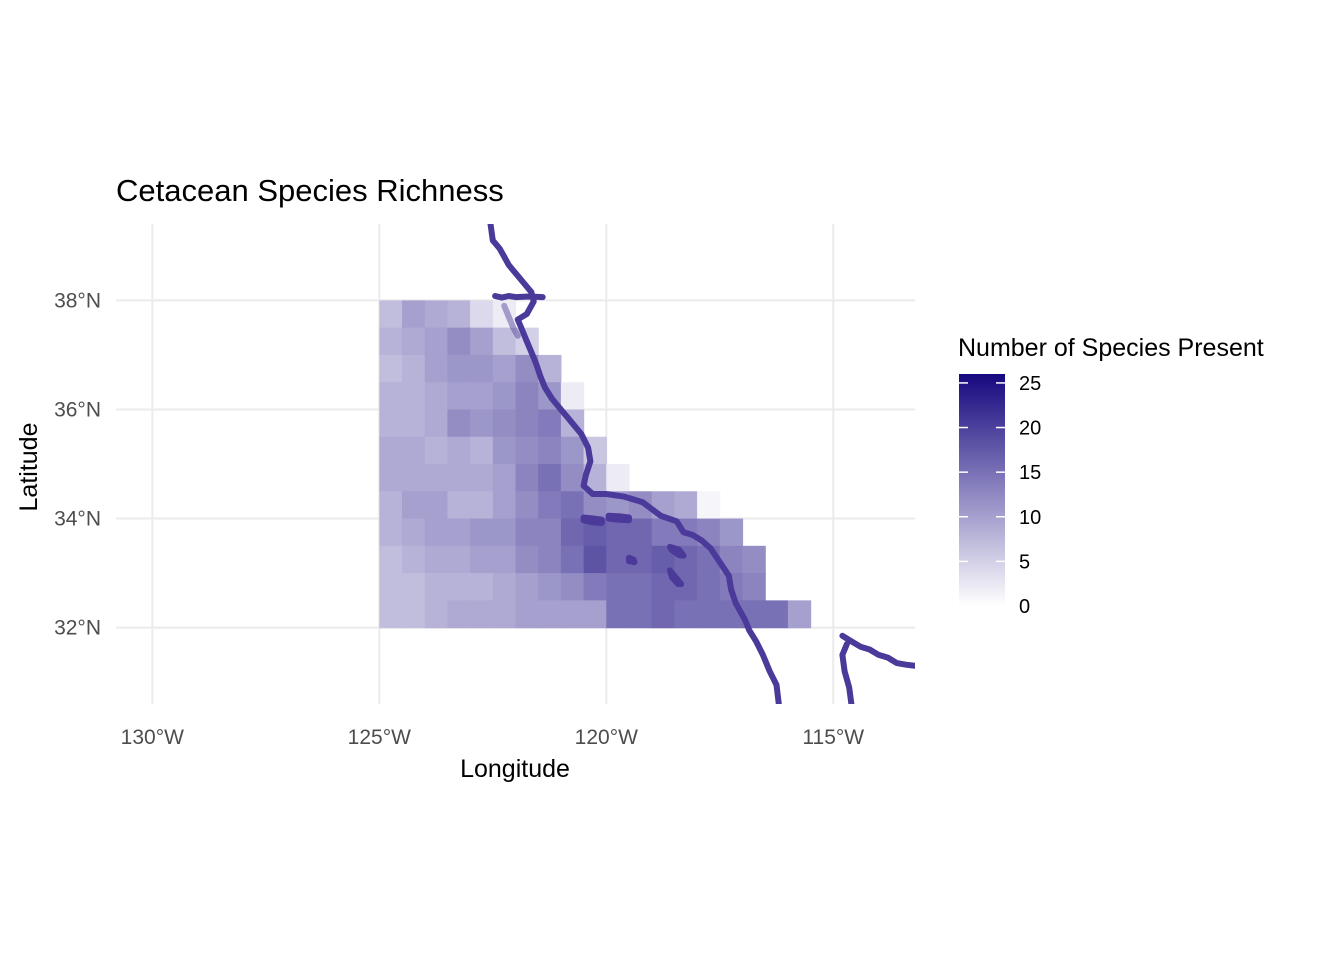  Describe the element at coordinates (877, 650) in the screenshot. I see `gulf-coastline` at that location.